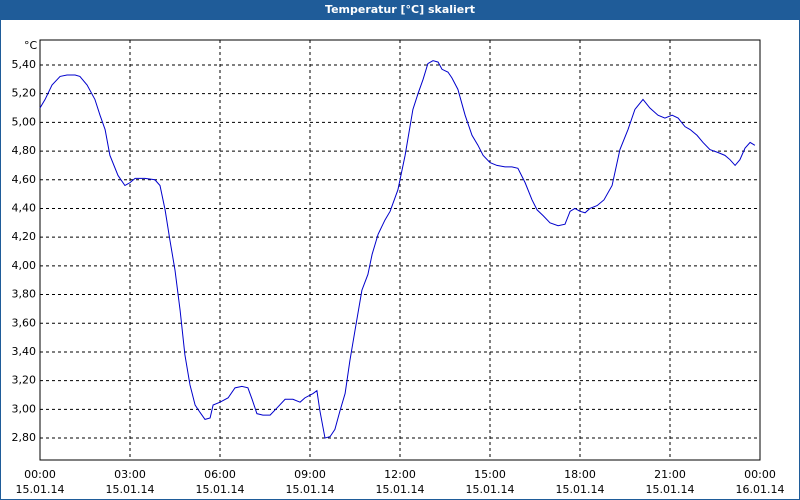 This screenshot has height=500, width=800. I want to click on y-tick-label: 5,40, so click(24, 64).